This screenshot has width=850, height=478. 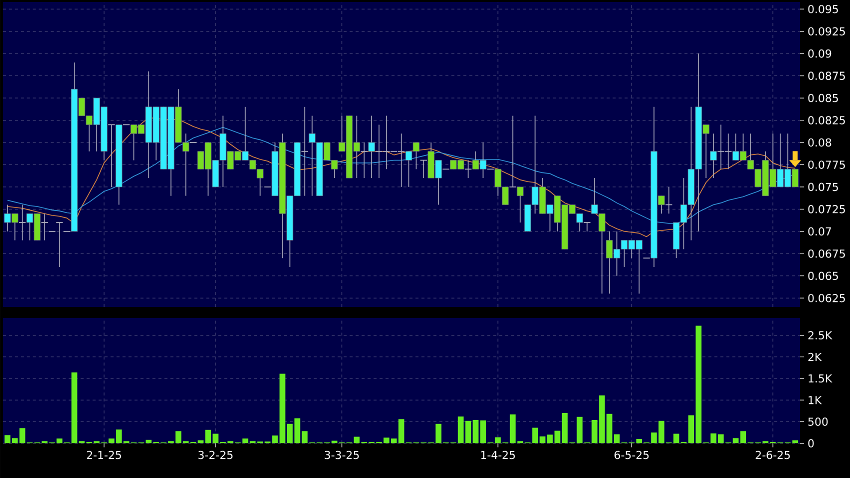 I want to click on y-tick-label: 0.0625, so click(x=826, y=298).